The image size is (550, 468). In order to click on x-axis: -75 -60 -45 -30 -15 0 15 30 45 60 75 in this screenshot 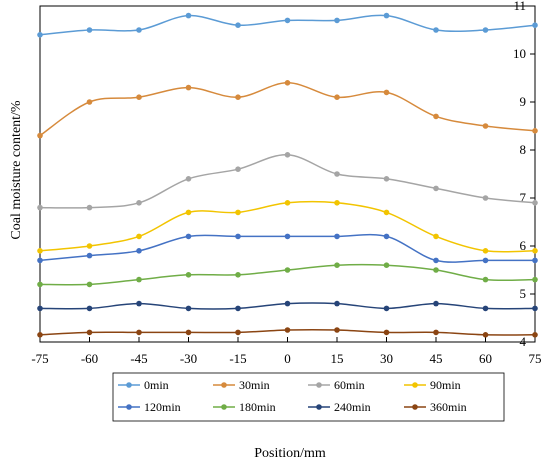, I will do `click(286, 351)`.